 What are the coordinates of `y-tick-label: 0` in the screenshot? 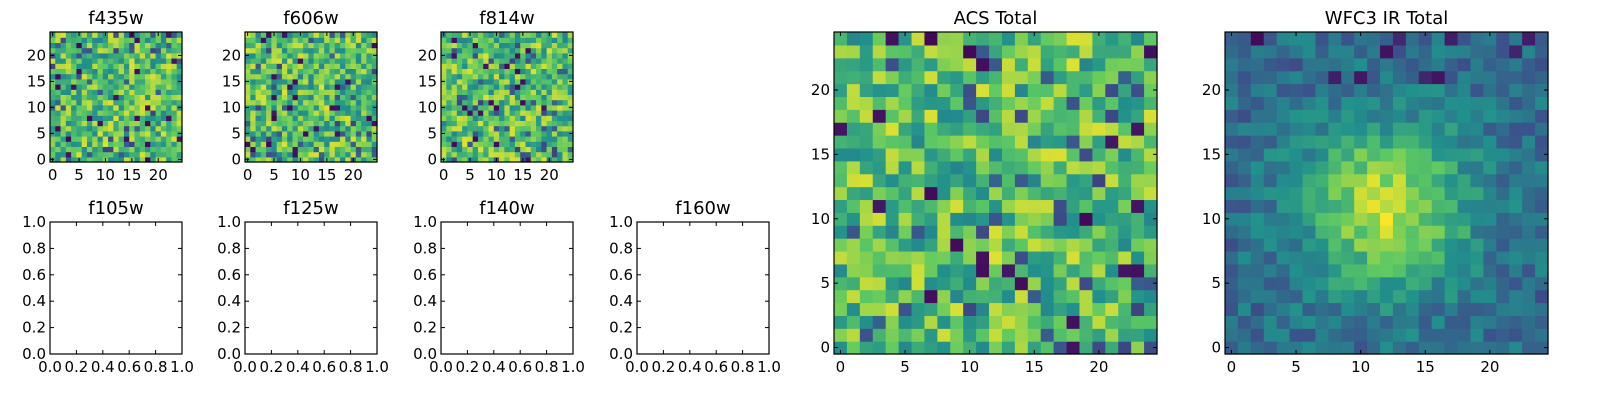 It's located at (432, 159).